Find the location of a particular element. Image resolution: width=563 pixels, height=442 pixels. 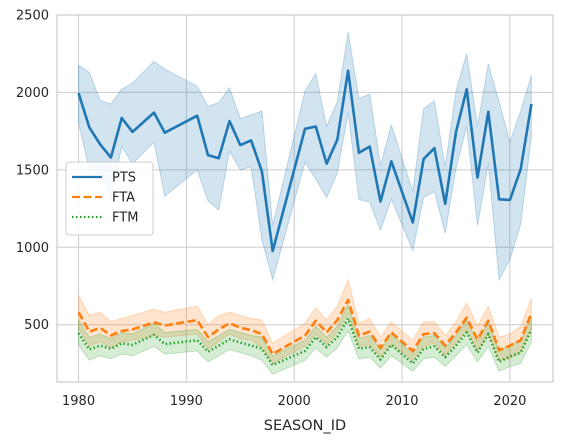

x-tick-label: 2020 is located at coordinates (509, 401).